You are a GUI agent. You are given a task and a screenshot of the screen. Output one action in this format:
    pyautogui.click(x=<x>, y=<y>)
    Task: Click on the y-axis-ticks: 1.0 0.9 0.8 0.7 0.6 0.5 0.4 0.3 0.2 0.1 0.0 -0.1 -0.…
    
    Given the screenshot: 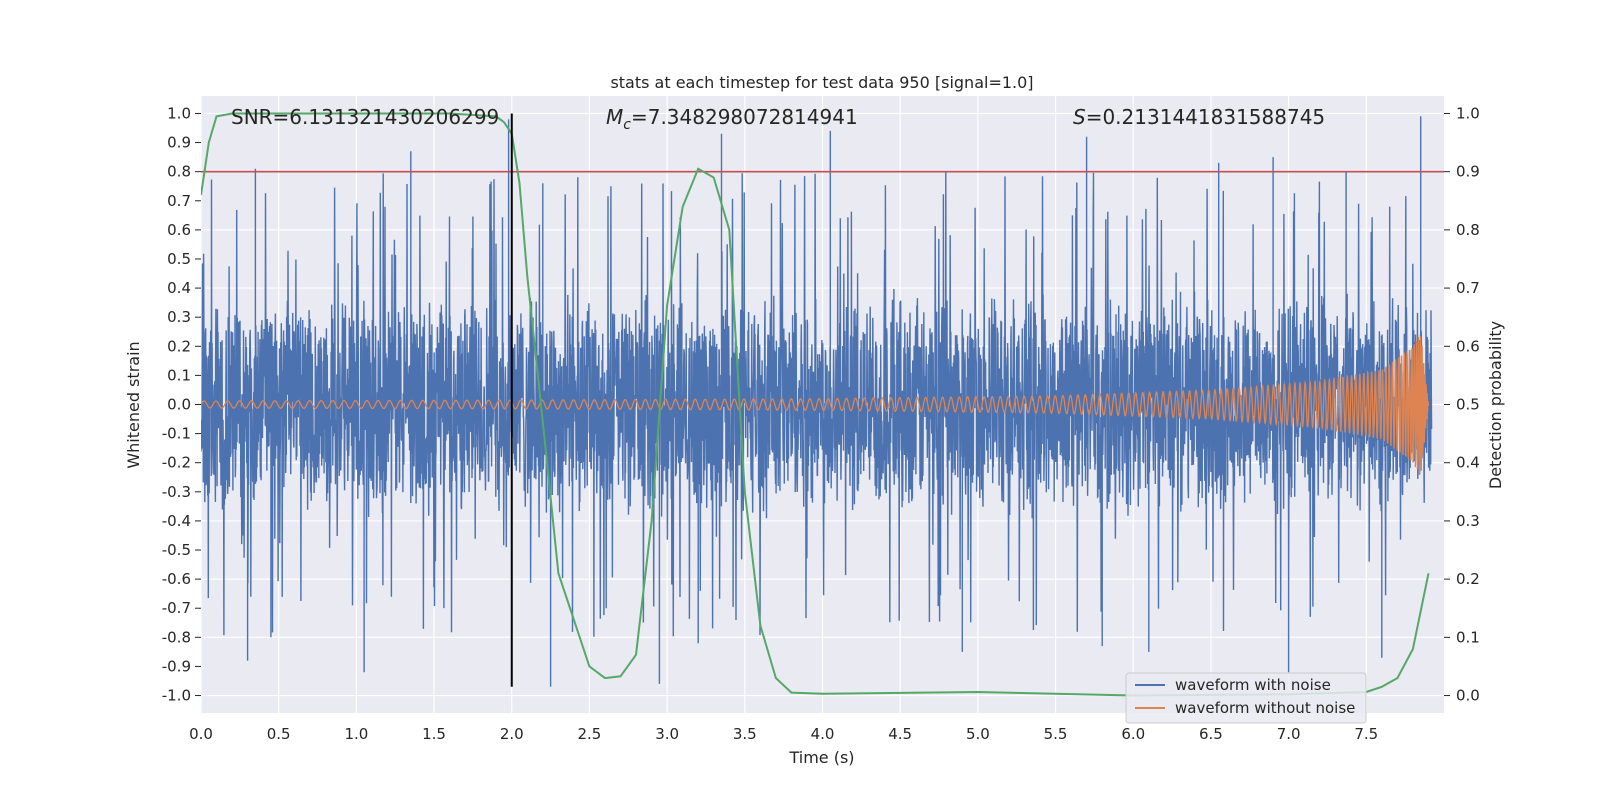 What is the action you would take?
    pyautogui.click(x=181, y=404)
    